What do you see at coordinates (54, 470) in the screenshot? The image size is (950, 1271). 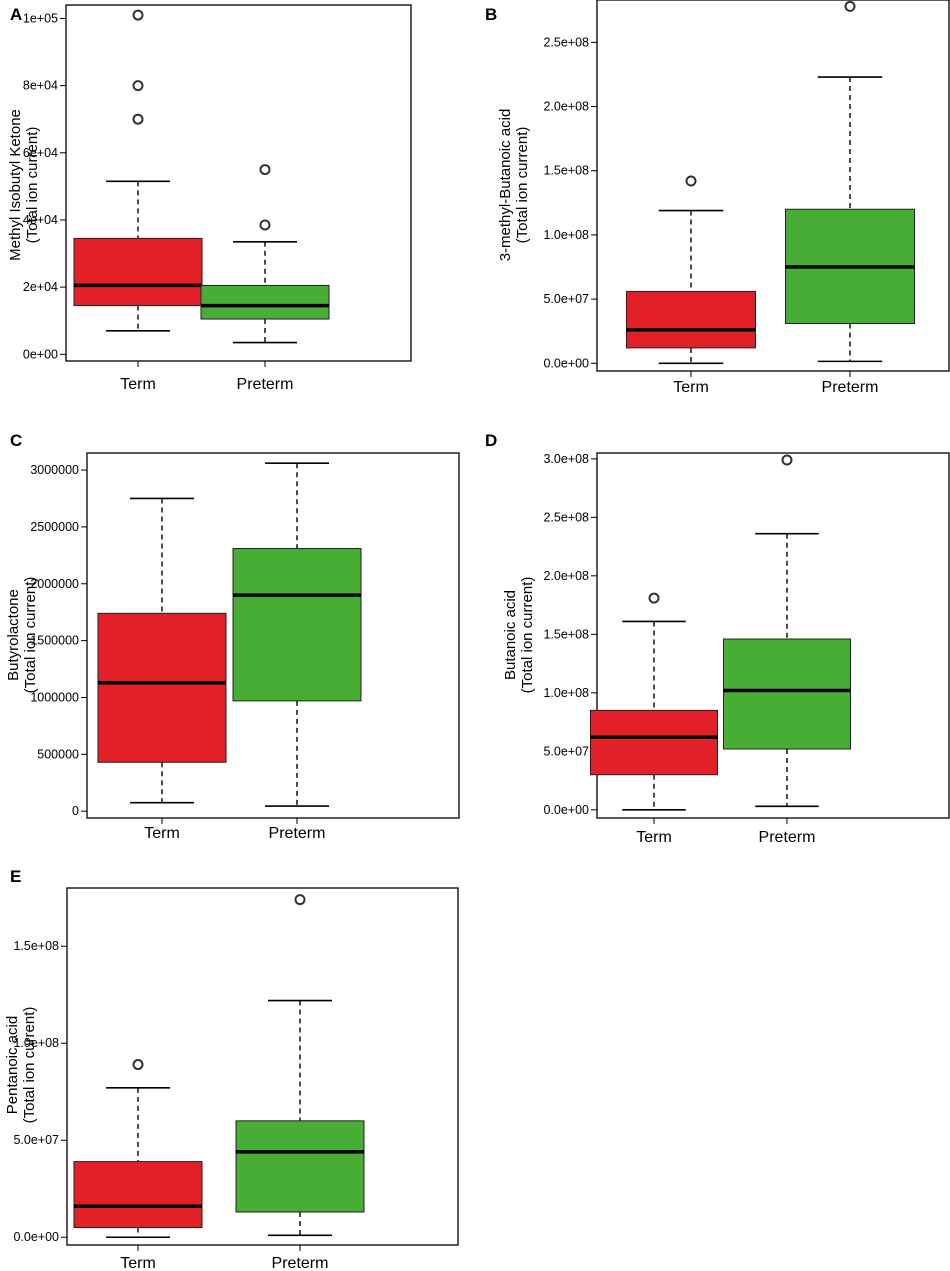 I see `y-tick-label: 3000000` at bounding box center [54, 470].